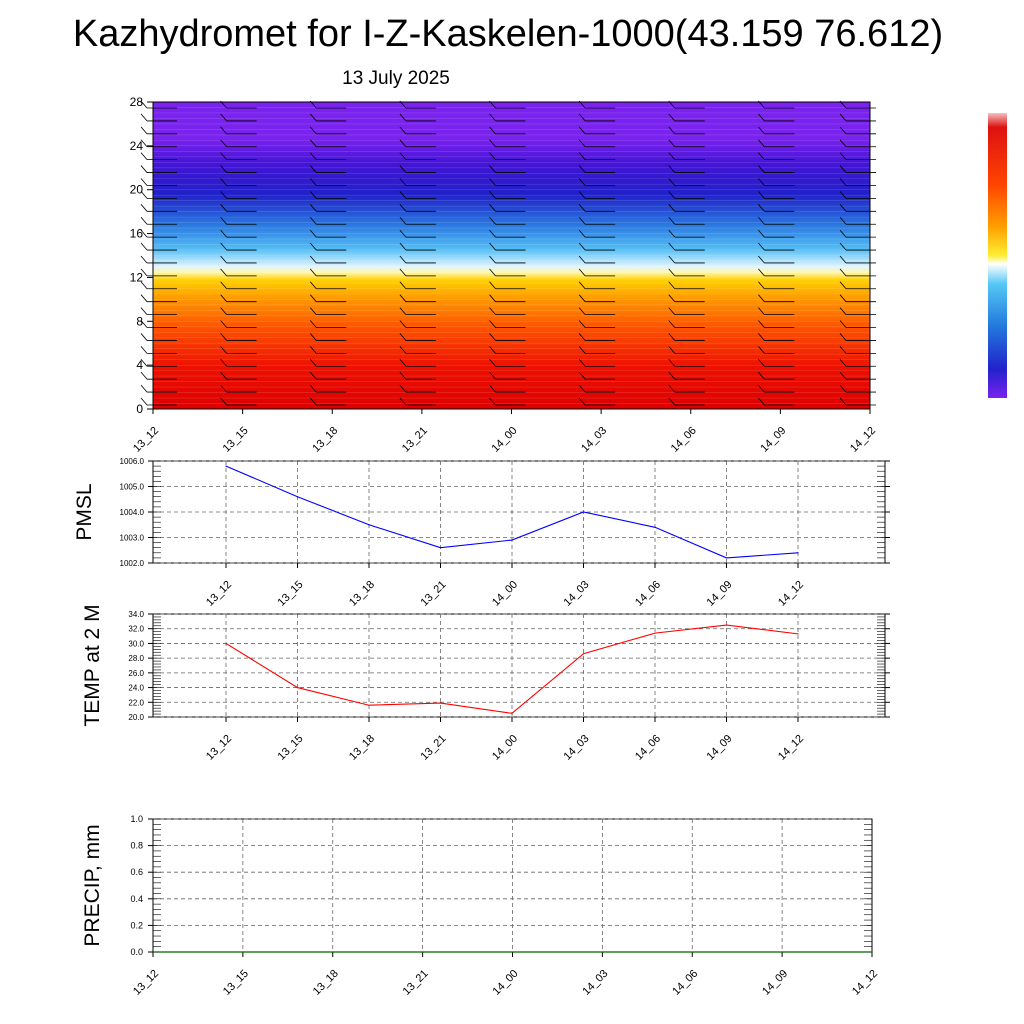 The width and height of the screenshot is (1024, 1024). Describe the element at coordinates (291, 748) in the screenshot. I see `x-tick-label: 13_15` at that location.